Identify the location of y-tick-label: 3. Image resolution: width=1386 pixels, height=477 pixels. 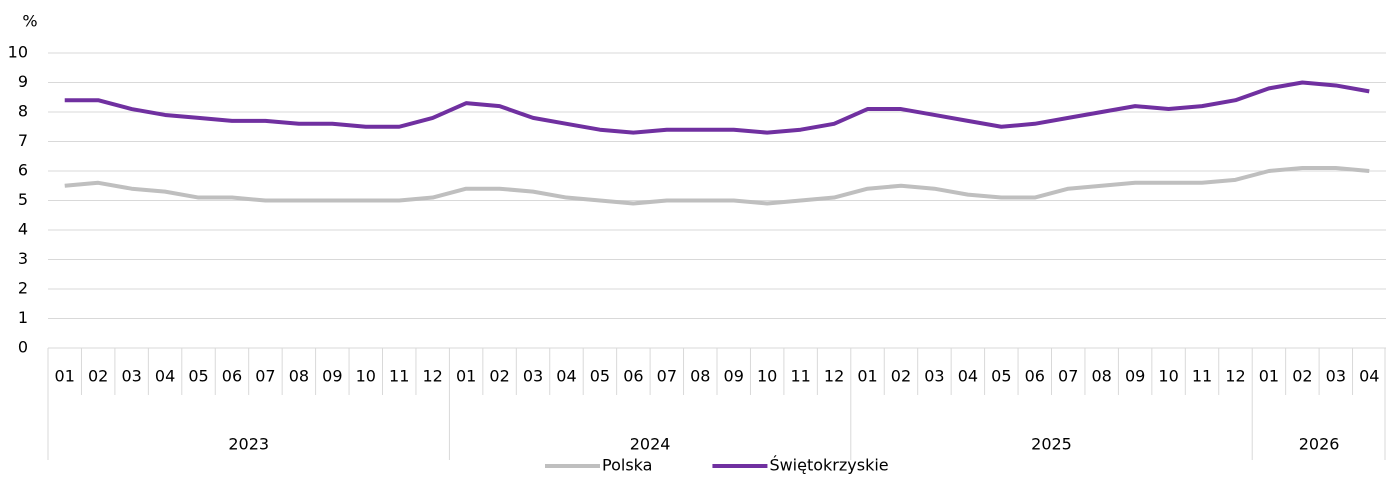
(23, 258).